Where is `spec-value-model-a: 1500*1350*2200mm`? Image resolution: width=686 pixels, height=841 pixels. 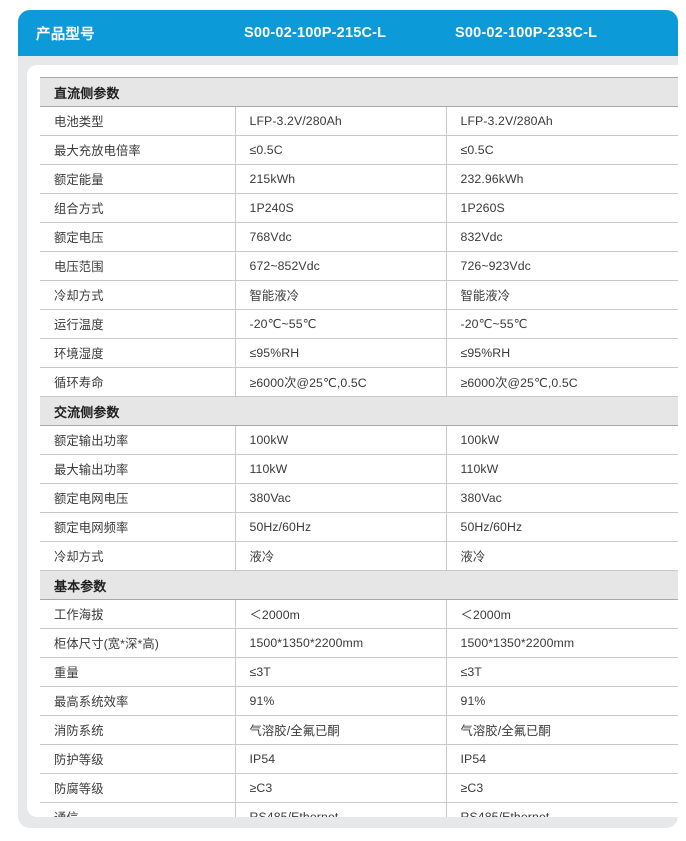 spec-value-model-a: 1500*1350*2200mm is located at coordinates (340, 643).